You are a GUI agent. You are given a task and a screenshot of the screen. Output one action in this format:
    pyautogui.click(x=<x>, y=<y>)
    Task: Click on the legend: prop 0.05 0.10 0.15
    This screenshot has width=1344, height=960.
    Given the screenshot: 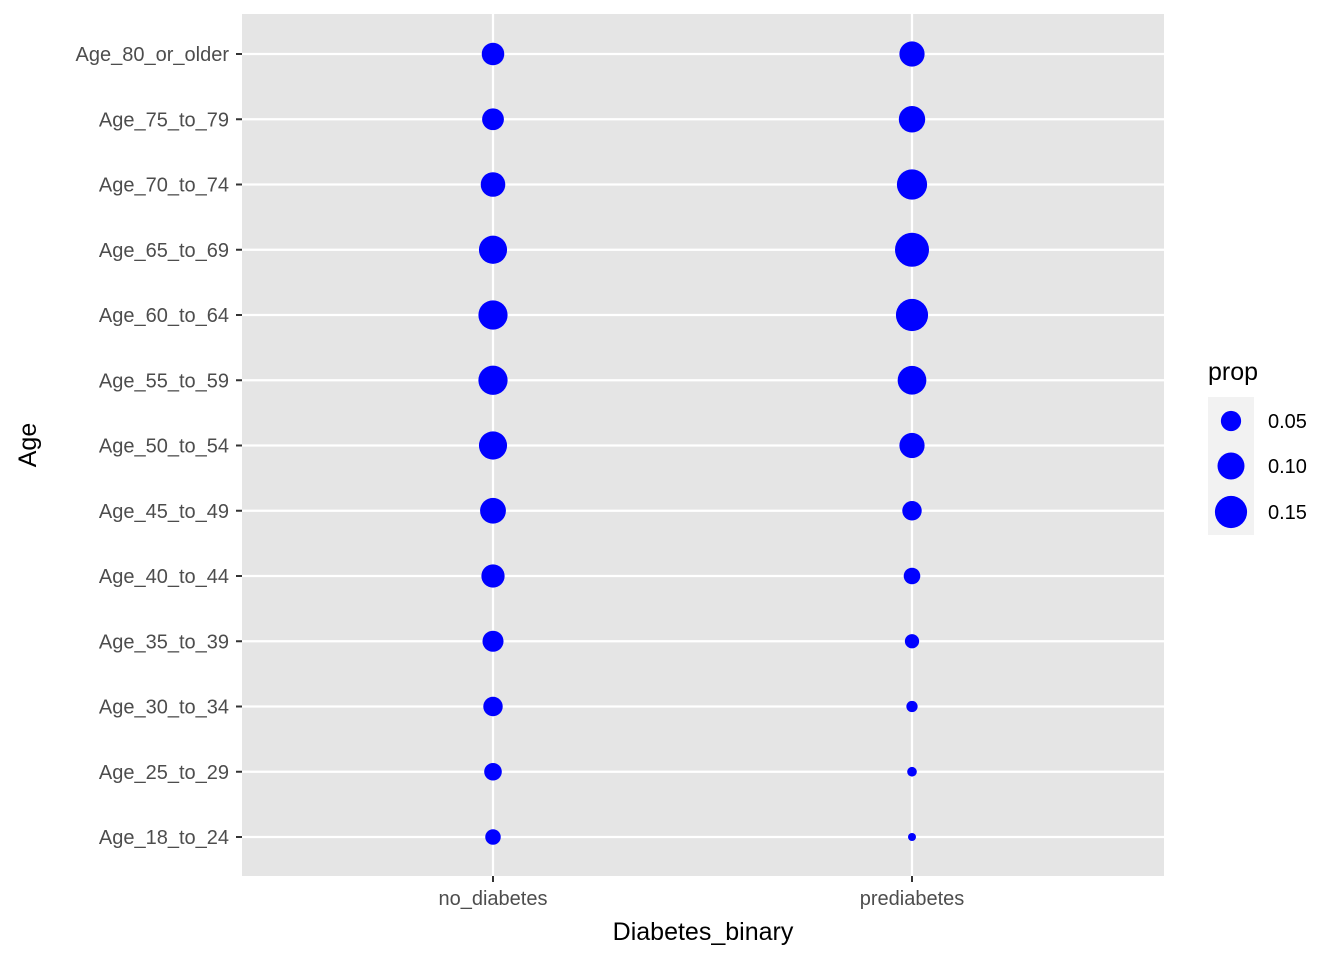 What is the action you would take?
    pyautogui.click(x=1257, y=446)
    